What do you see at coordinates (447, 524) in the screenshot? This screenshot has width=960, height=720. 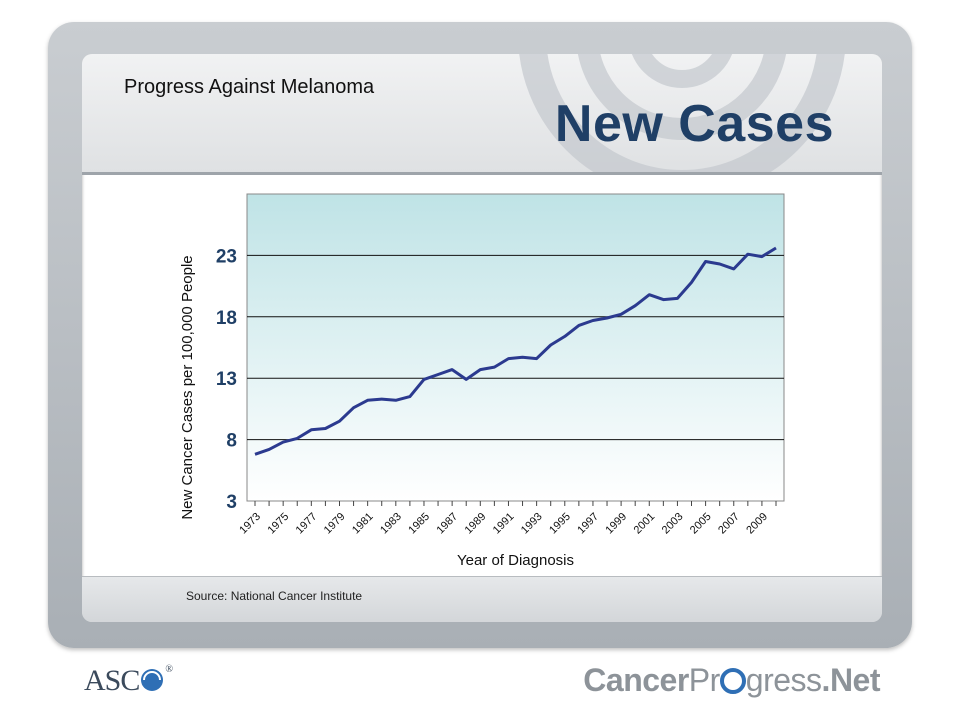 I see `x-tick-label: 1987` at bounding box center [447, 524].